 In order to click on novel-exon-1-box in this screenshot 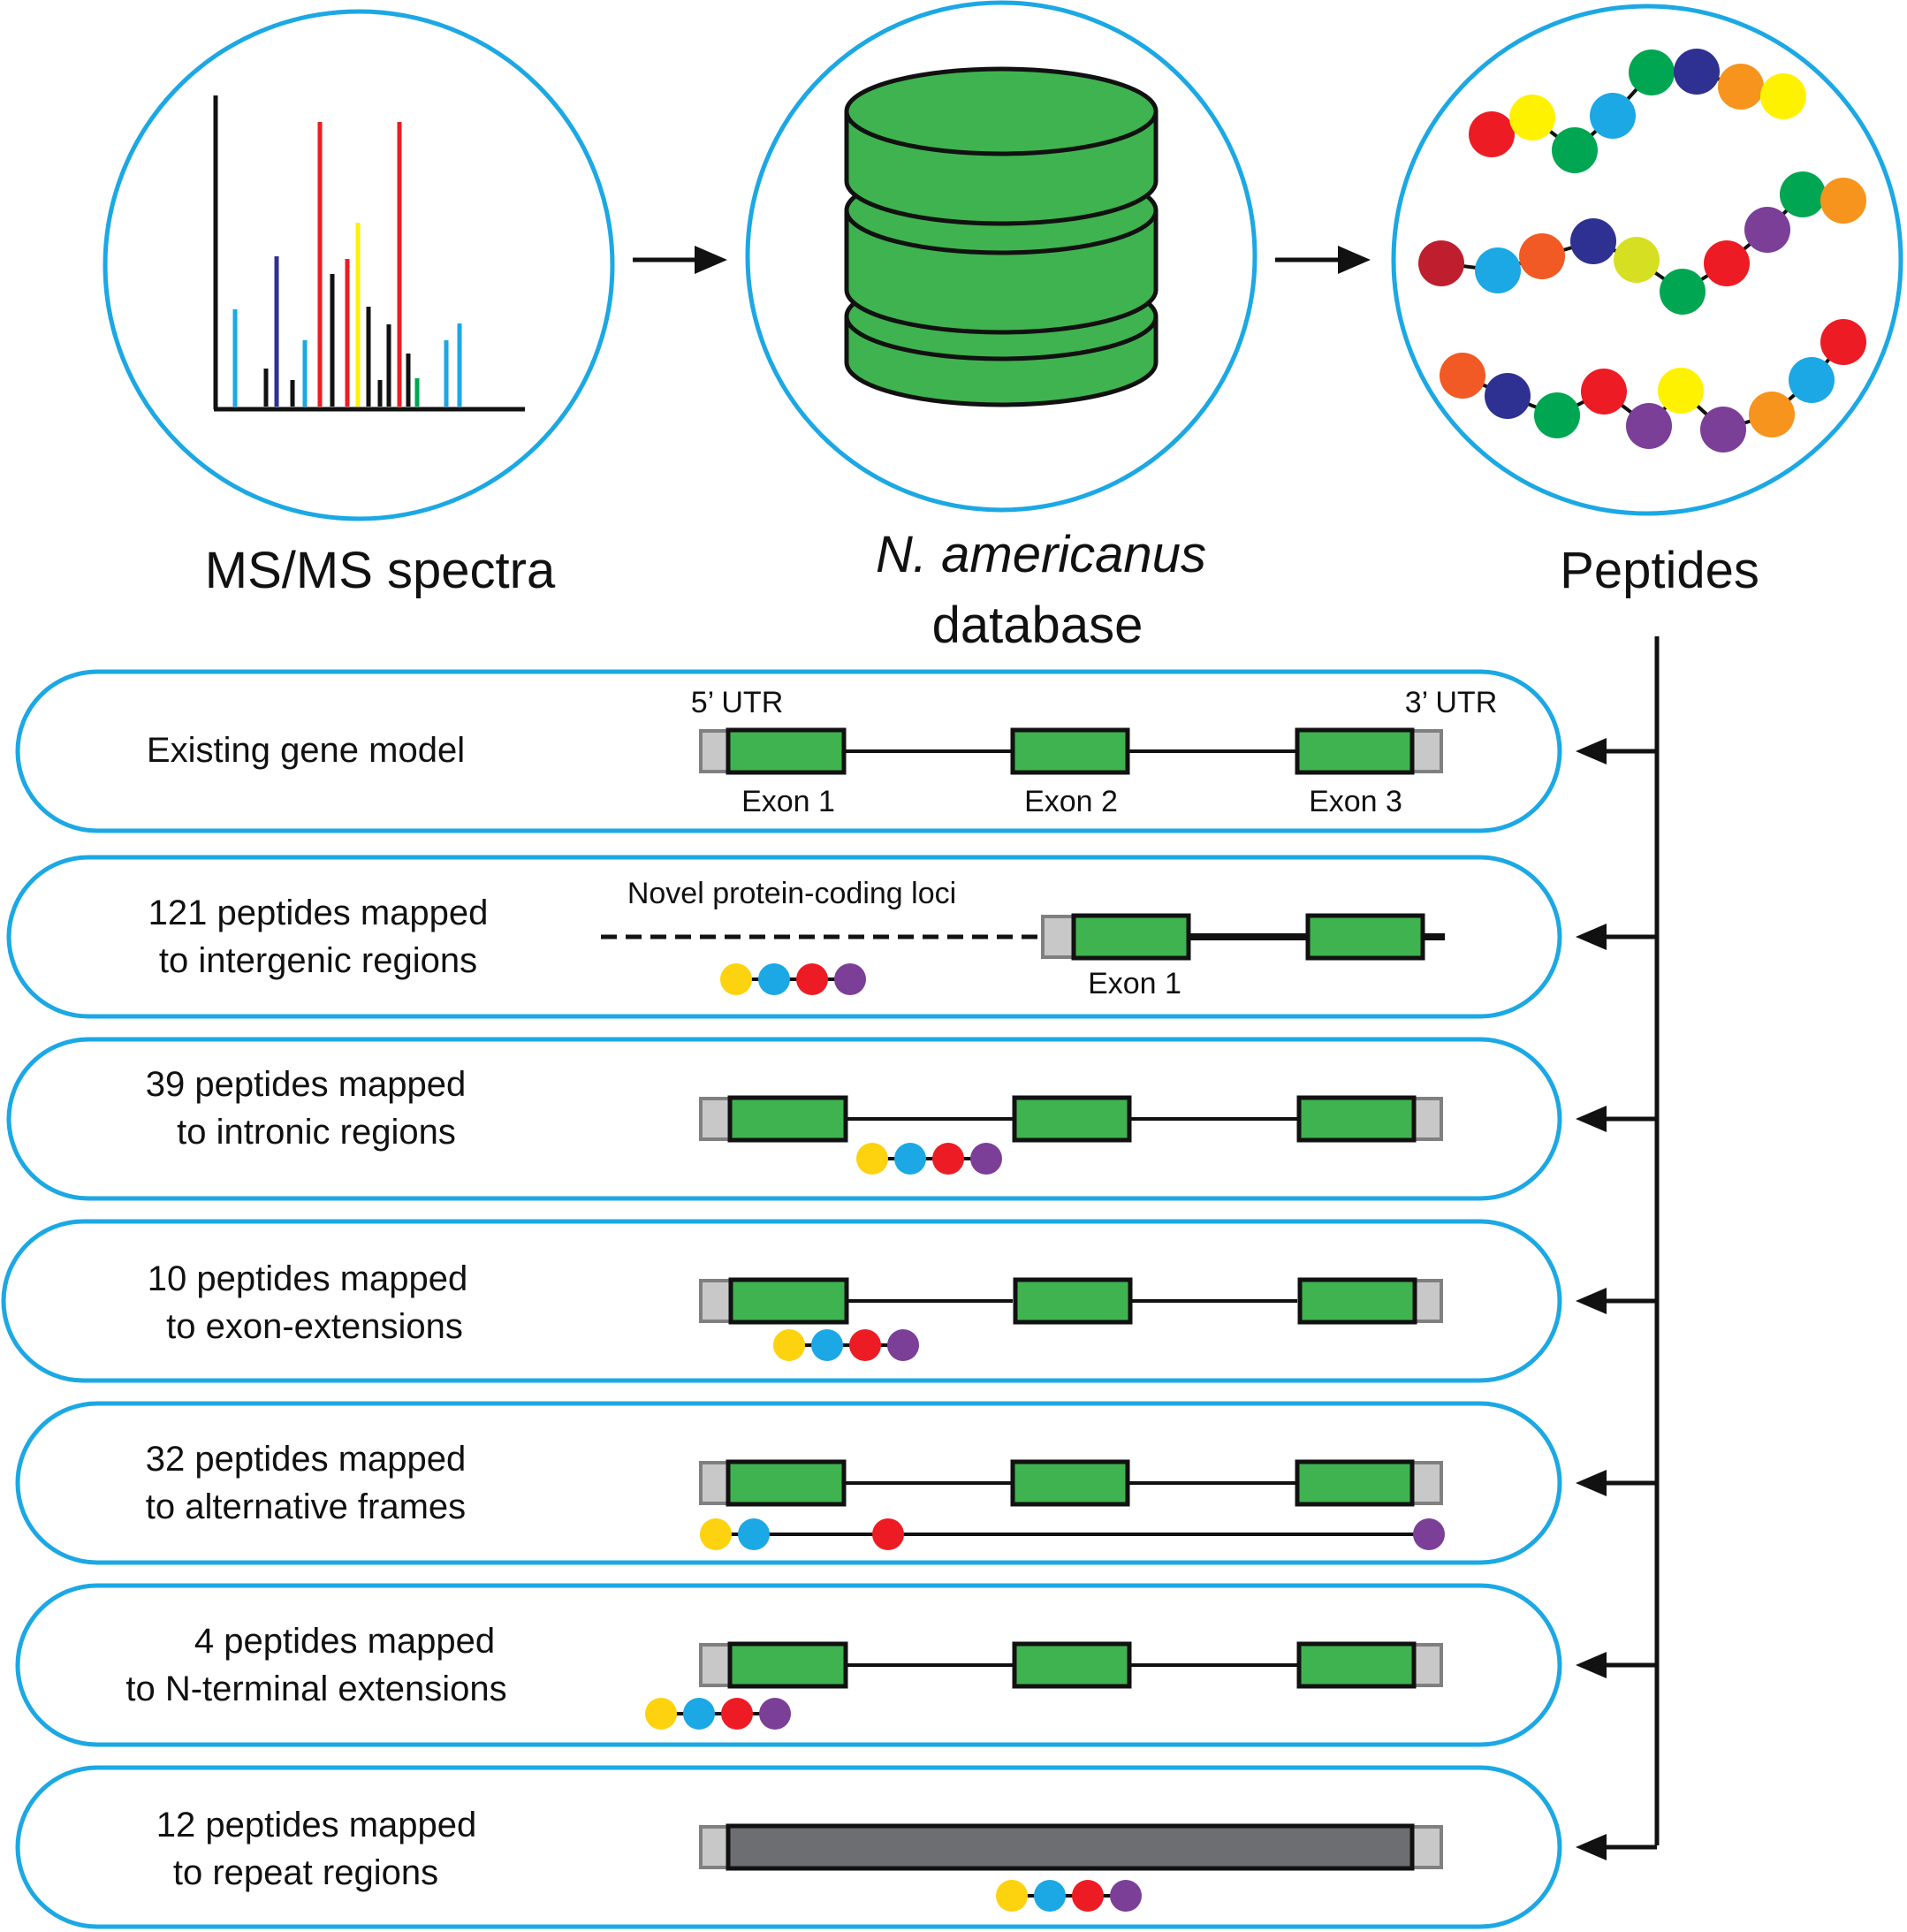, I will do `click(1131, 937)`.